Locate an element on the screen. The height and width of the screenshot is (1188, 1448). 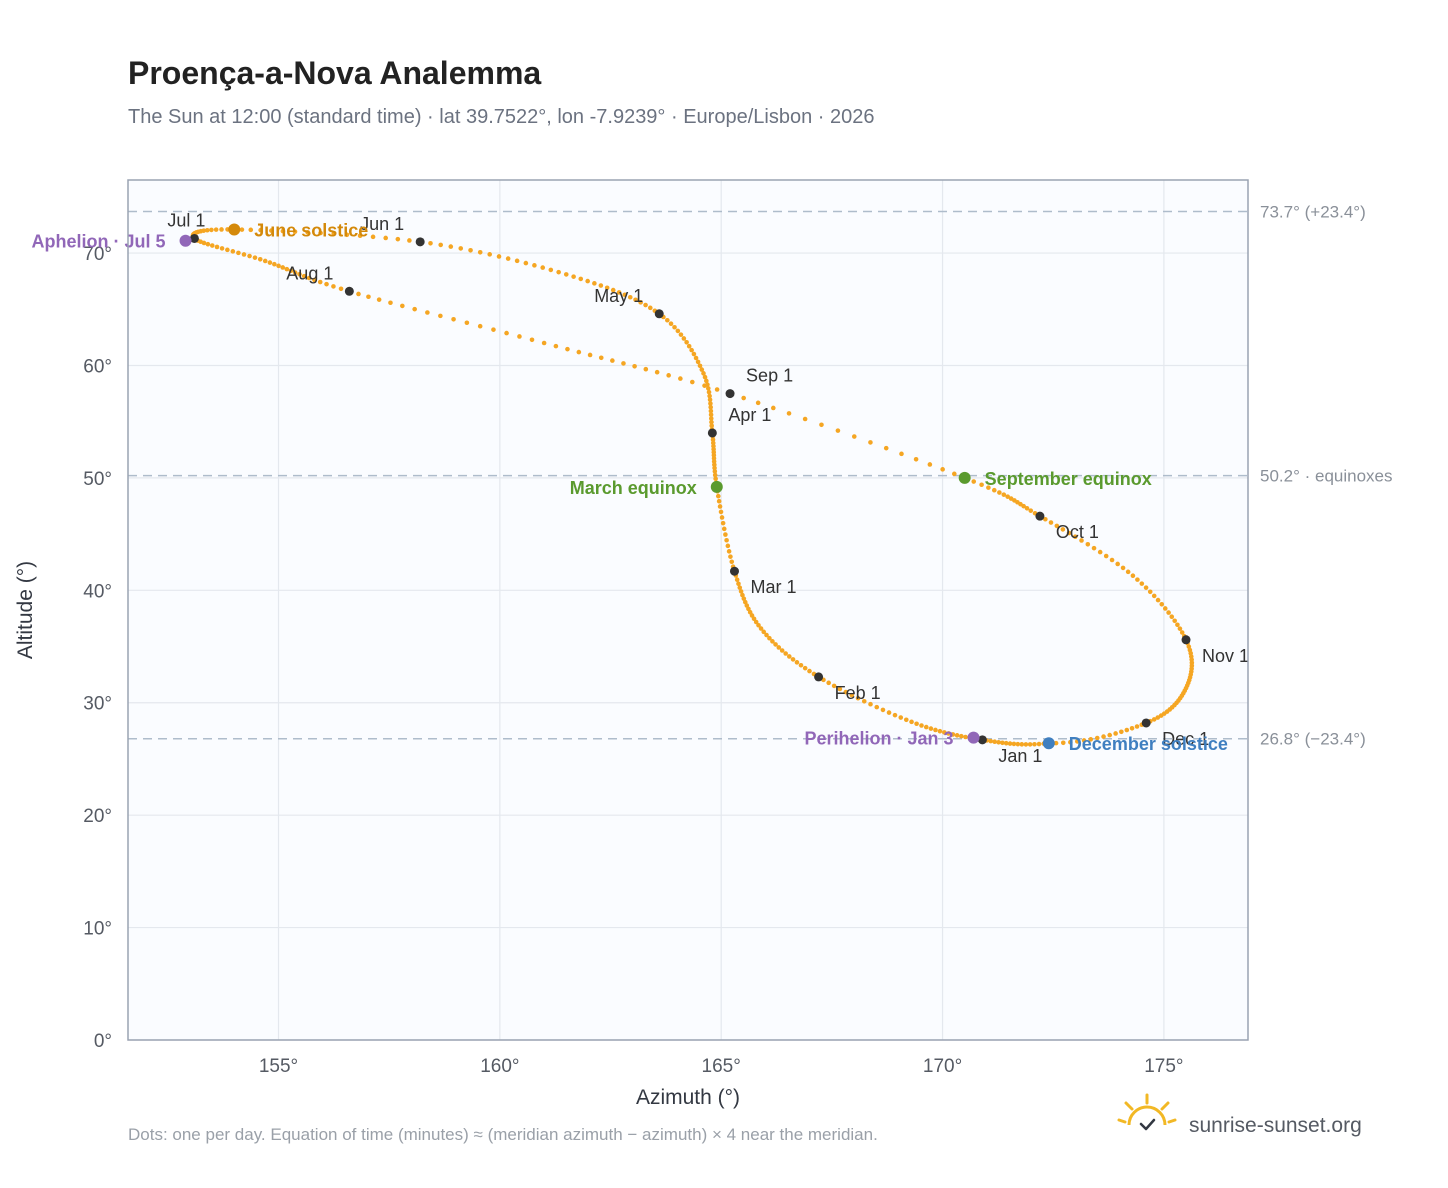
event-label: September equinox is located at coordinates (1068, 479).